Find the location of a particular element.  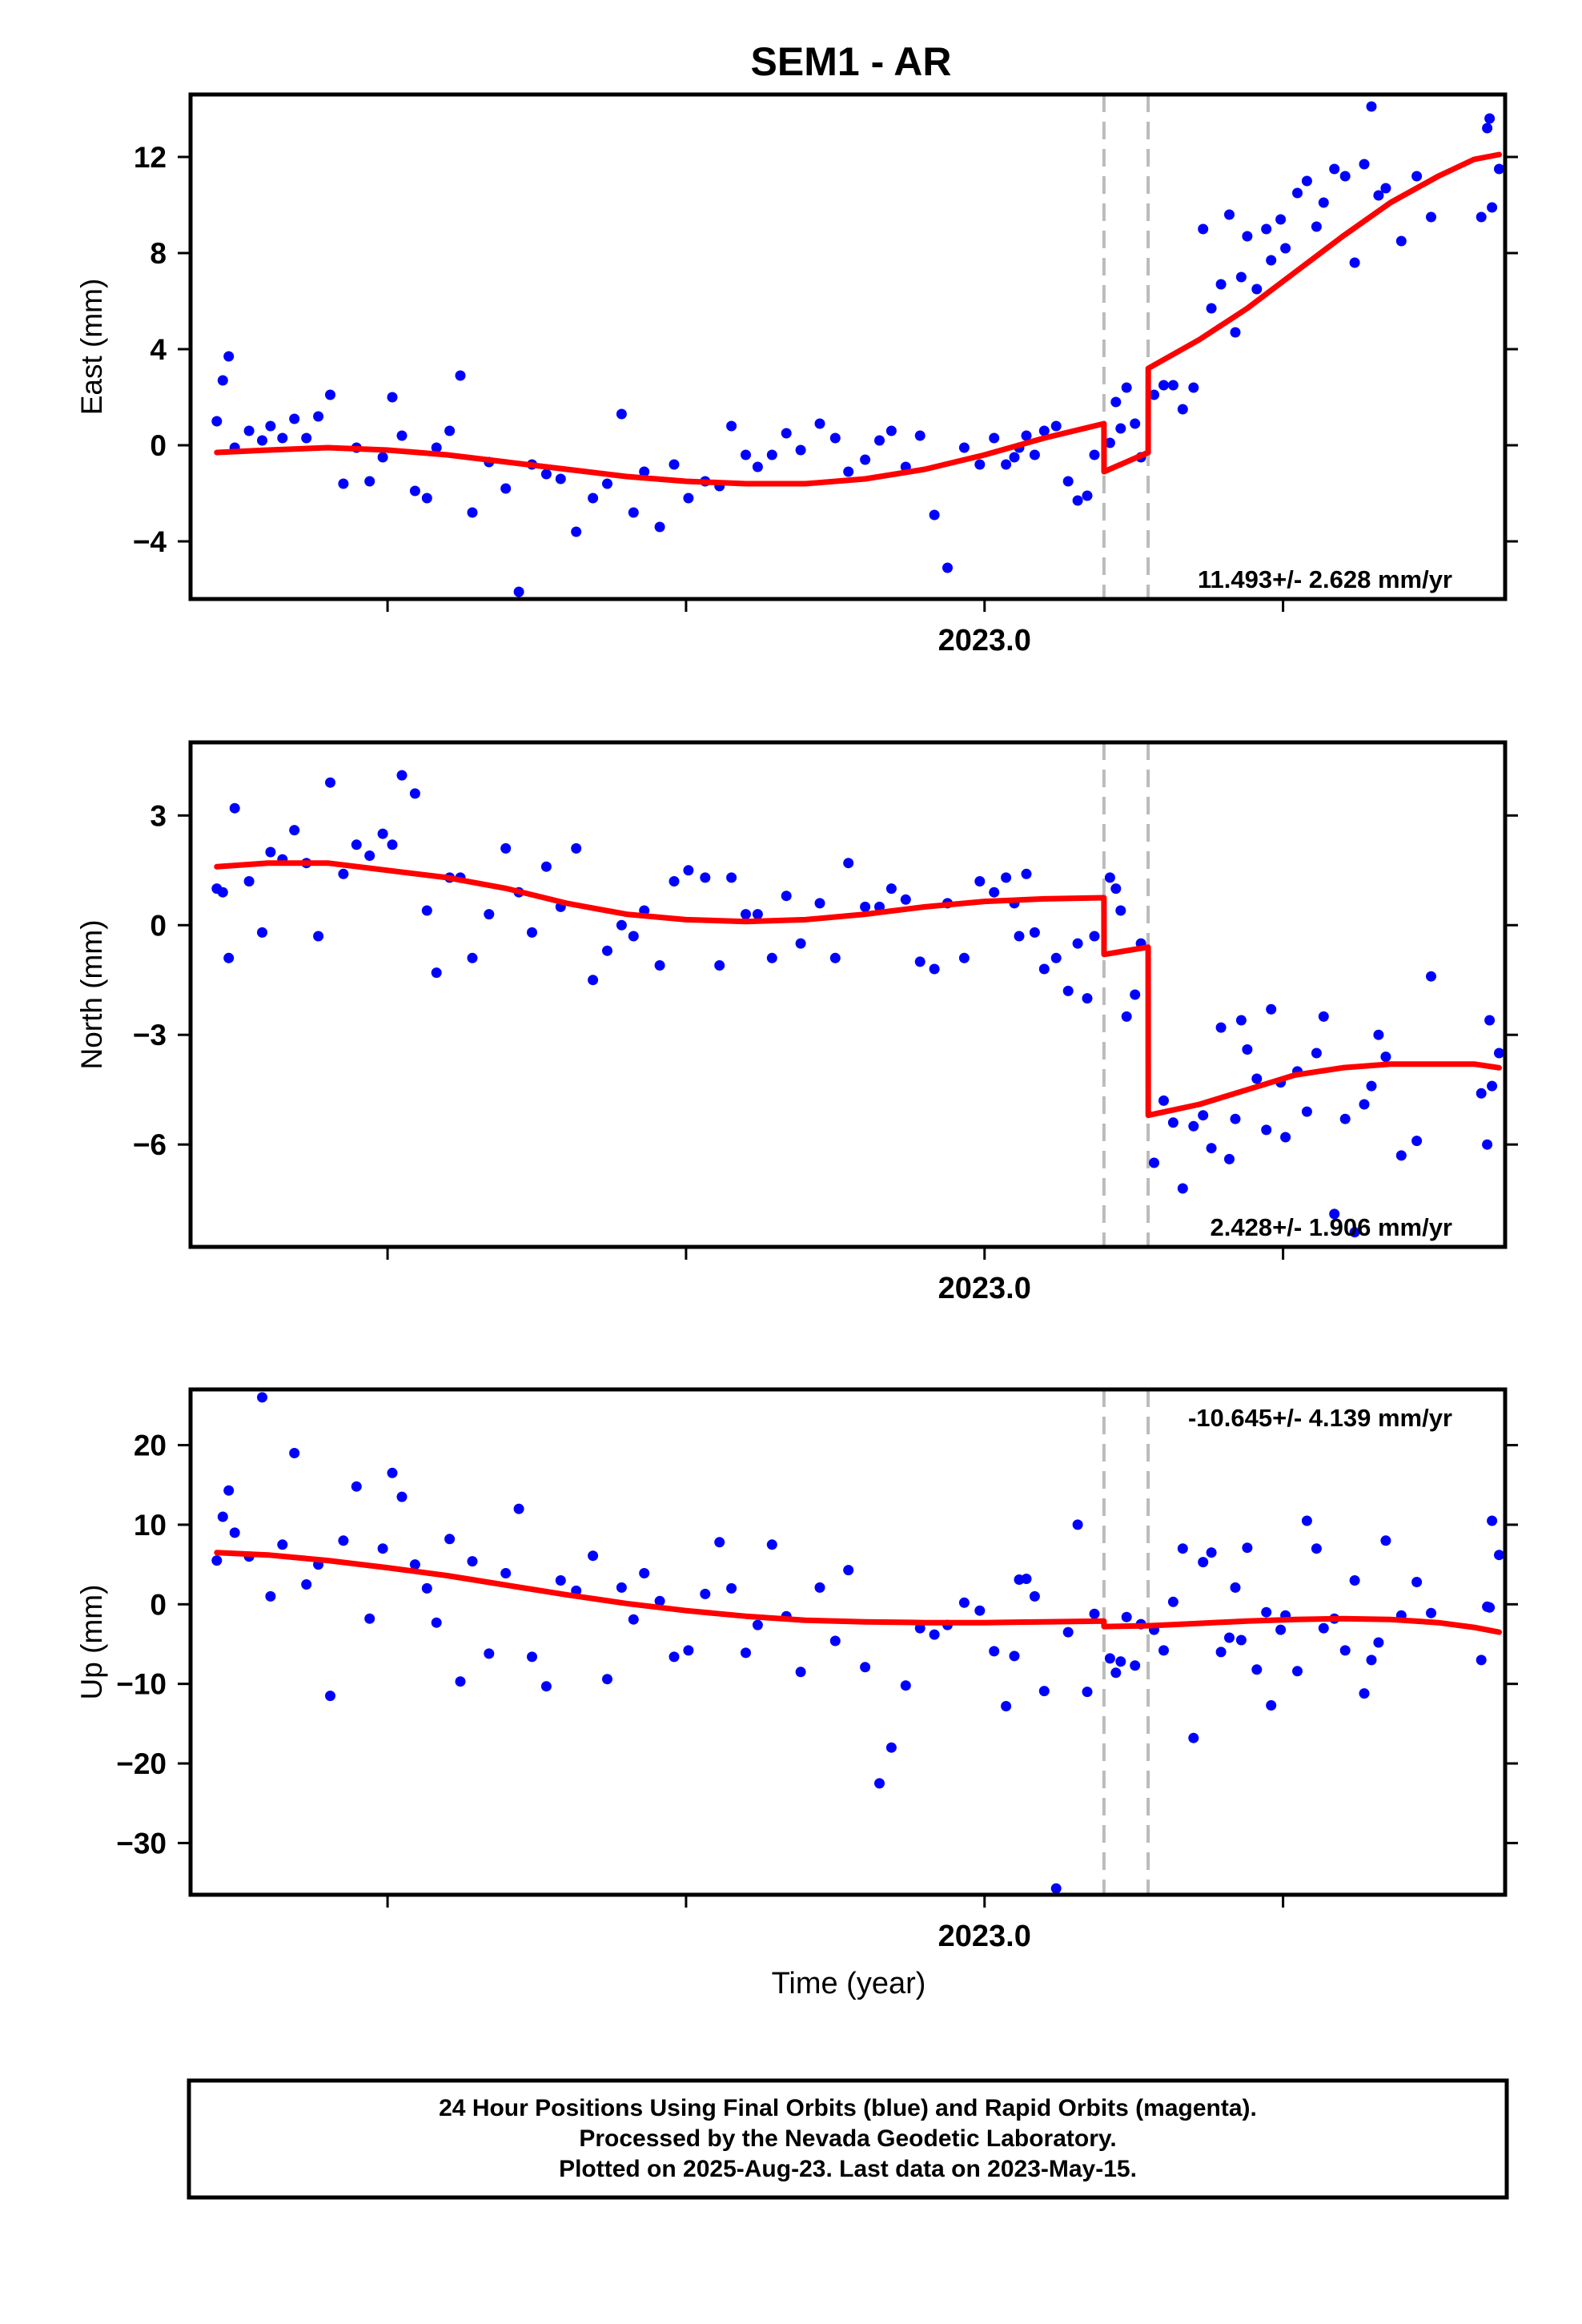

x-axis-label: Time (year) is located at coordinates (849, 1983).